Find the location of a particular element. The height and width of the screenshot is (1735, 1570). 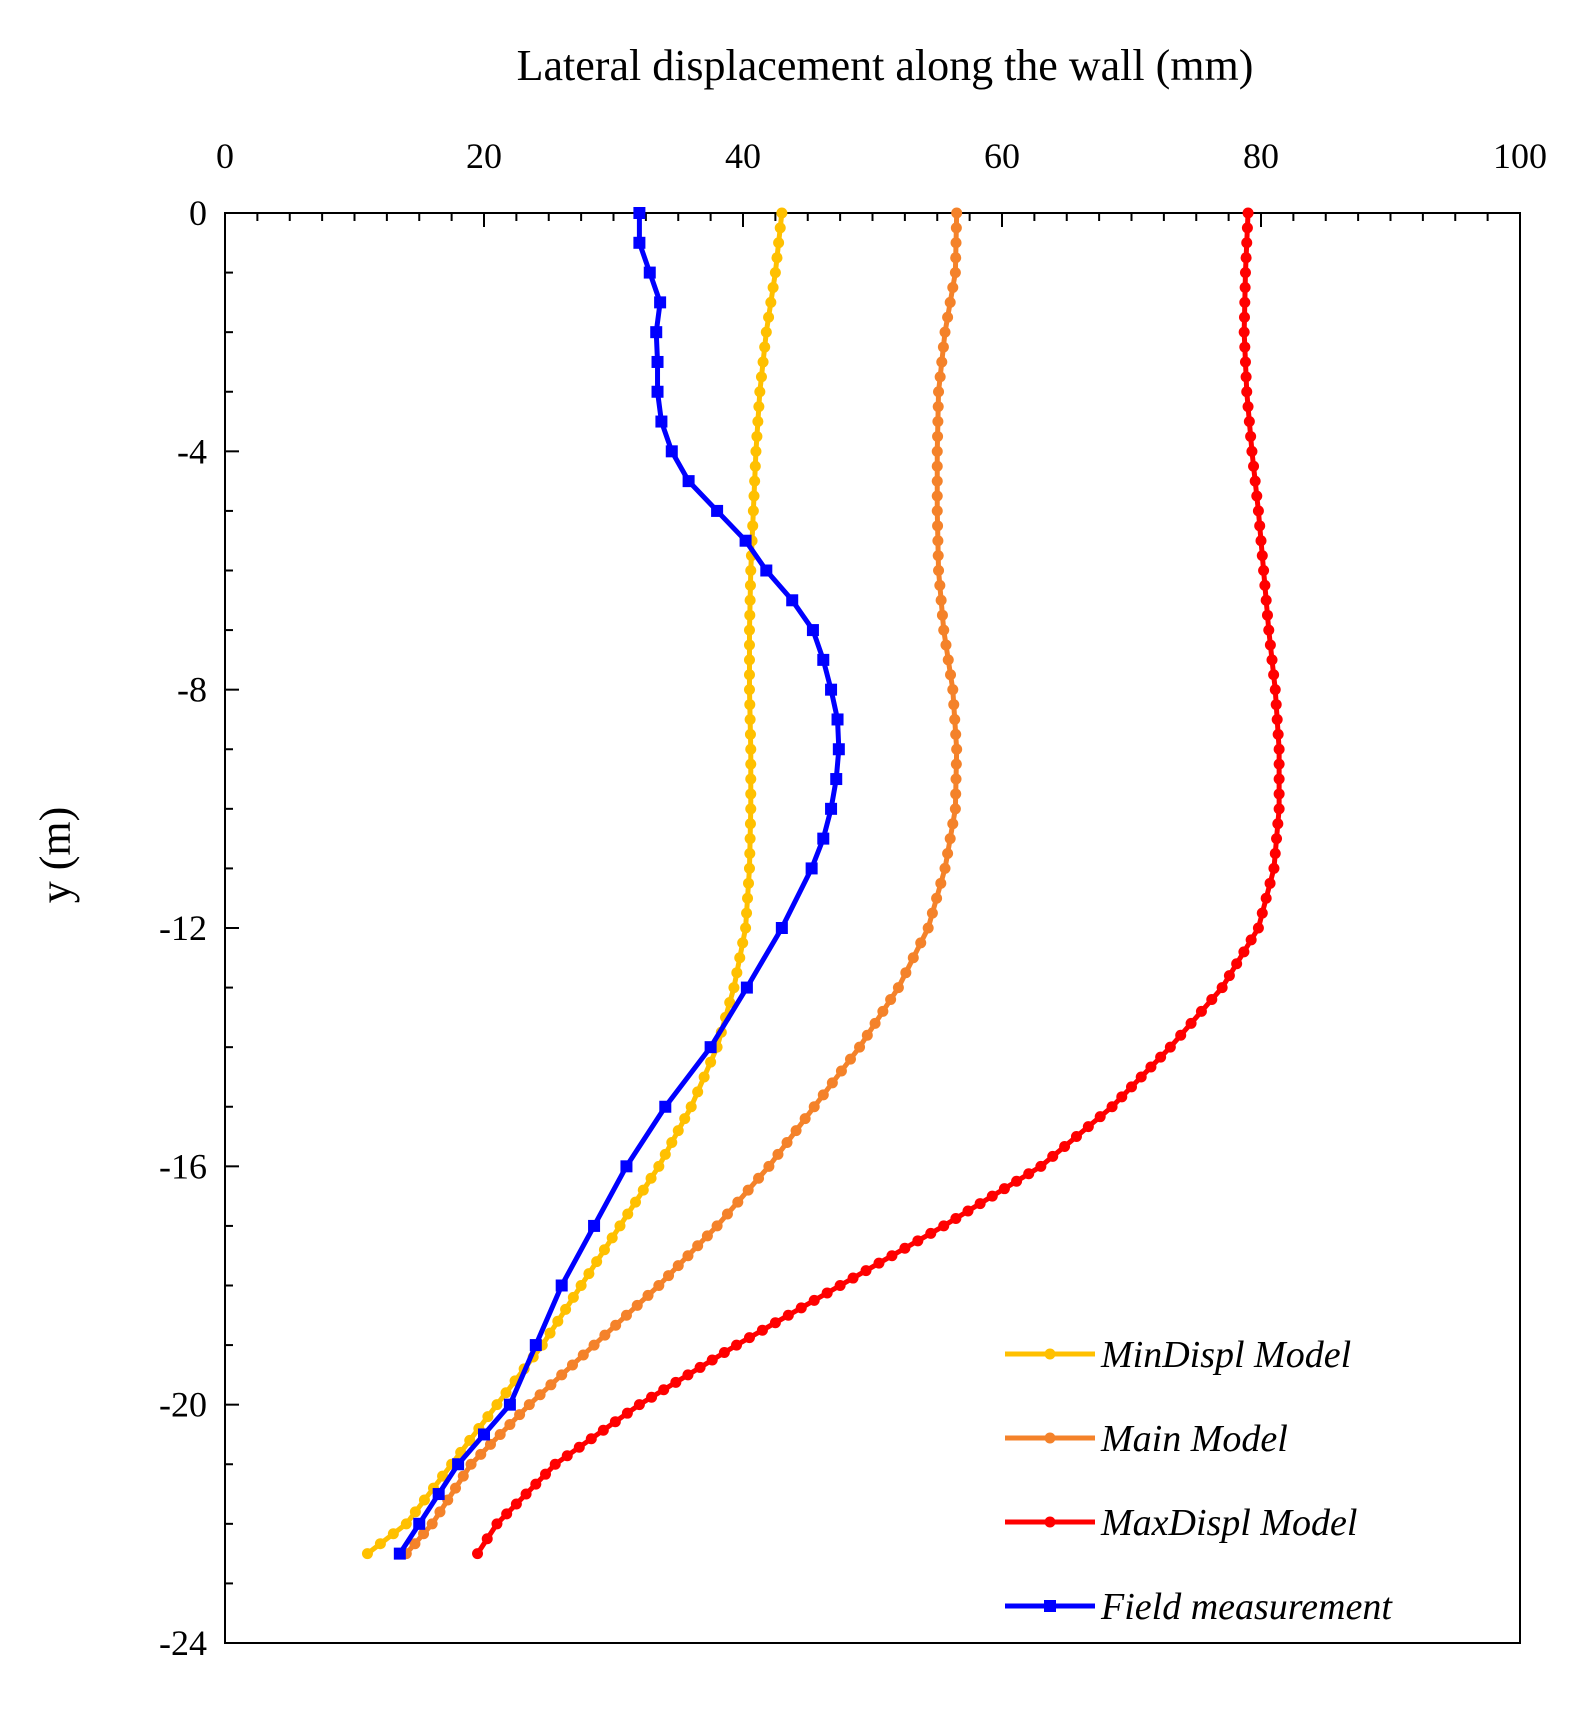

x-tick-label: 80 is located at coordinates (1261, 156).